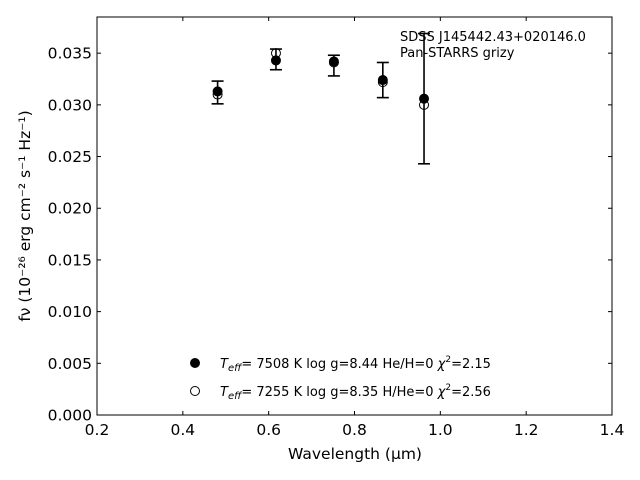 Image resolution: width=640 pixels, height=480 pixels. I want to click on x-tick-label: 0.6, so click(268, 430).